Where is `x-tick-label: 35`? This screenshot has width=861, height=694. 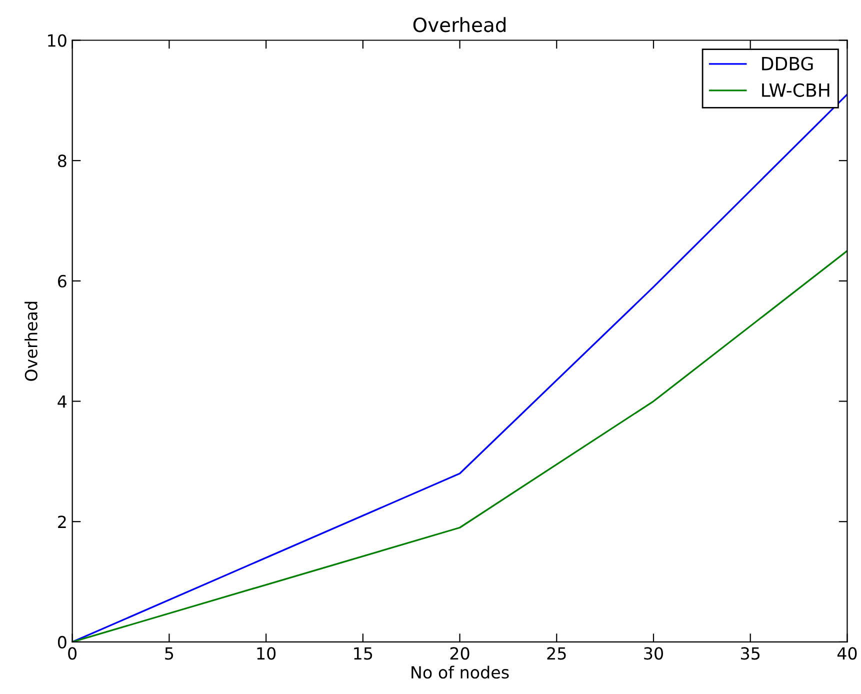 x-tick-label: 35 is located at coordinates (750, 653).